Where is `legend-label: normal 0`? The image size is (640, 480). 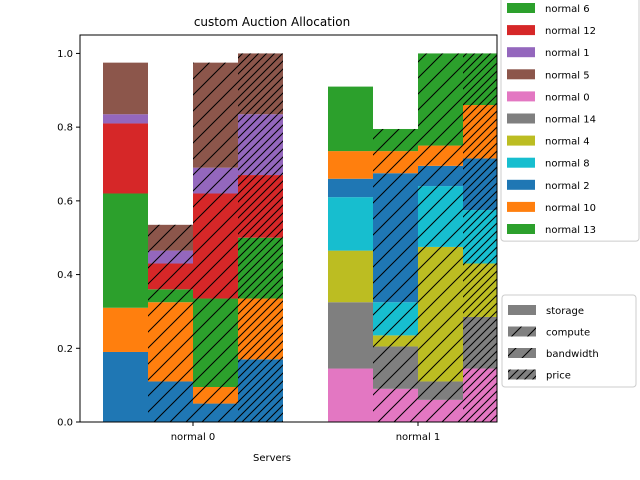 legend-label: normal 0 is located at coordinates (567, 97).